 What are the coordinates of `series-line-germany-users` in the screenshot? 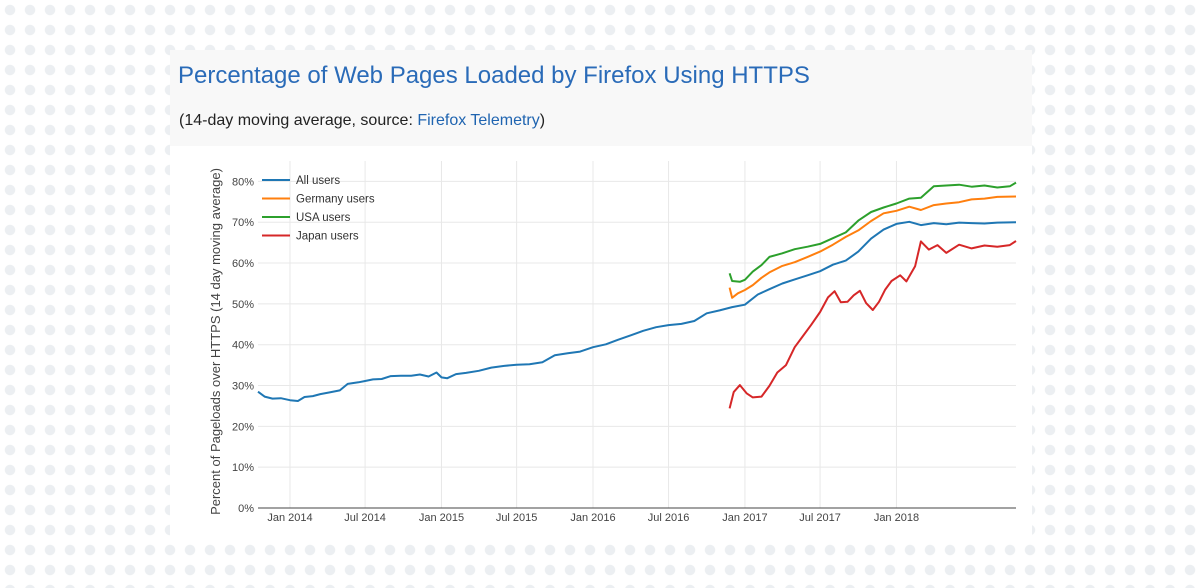 It's located at (872, 247).